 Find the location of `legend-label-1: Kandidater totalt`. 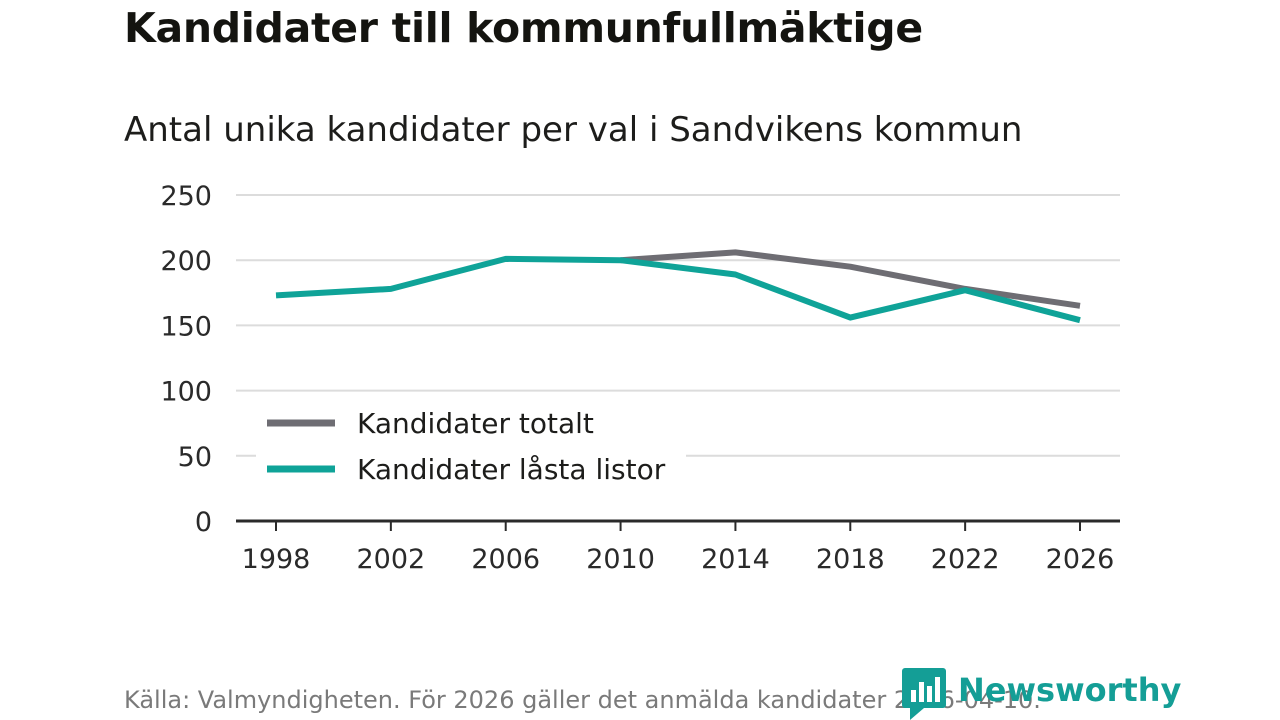

legend-label-1: Kandidater totalt is located at coordinates (475, 423).